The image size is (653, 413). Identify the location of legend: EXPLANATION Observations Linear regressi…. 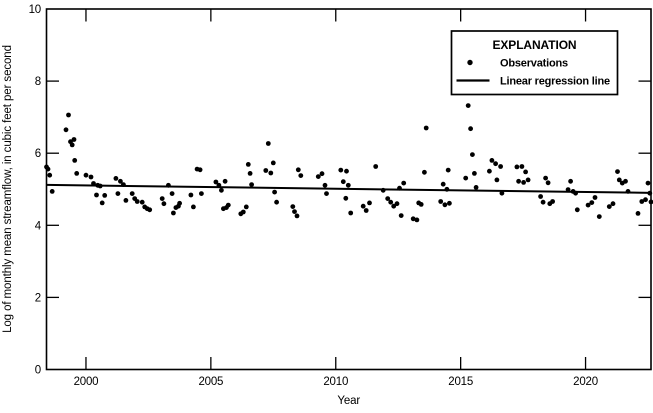
(534, 63).